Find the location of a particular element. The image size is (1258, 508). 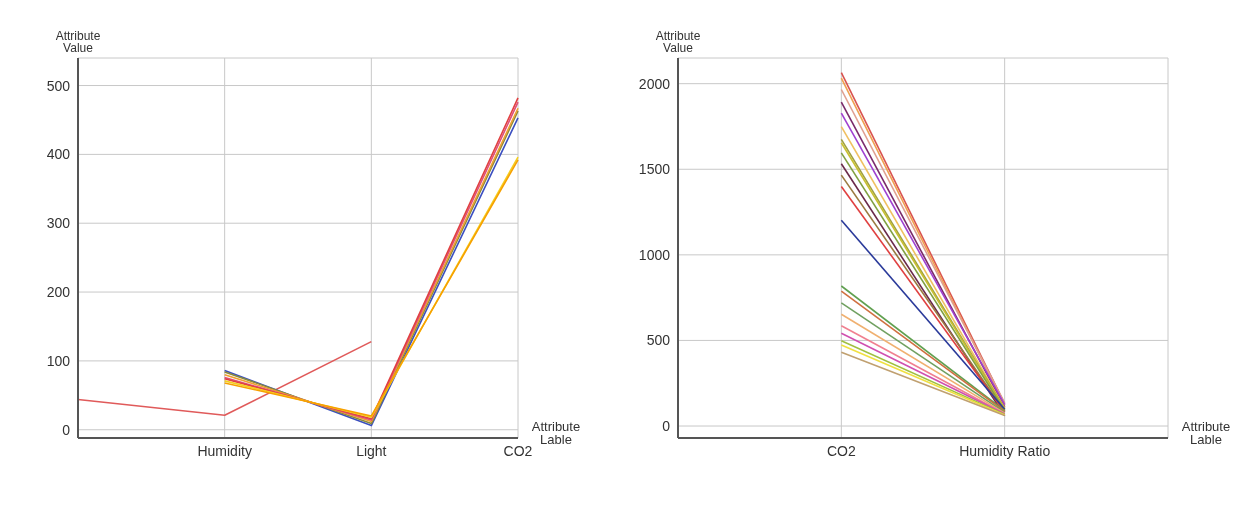

y-tick-label: 1500 is located at coordinates (654, 169).